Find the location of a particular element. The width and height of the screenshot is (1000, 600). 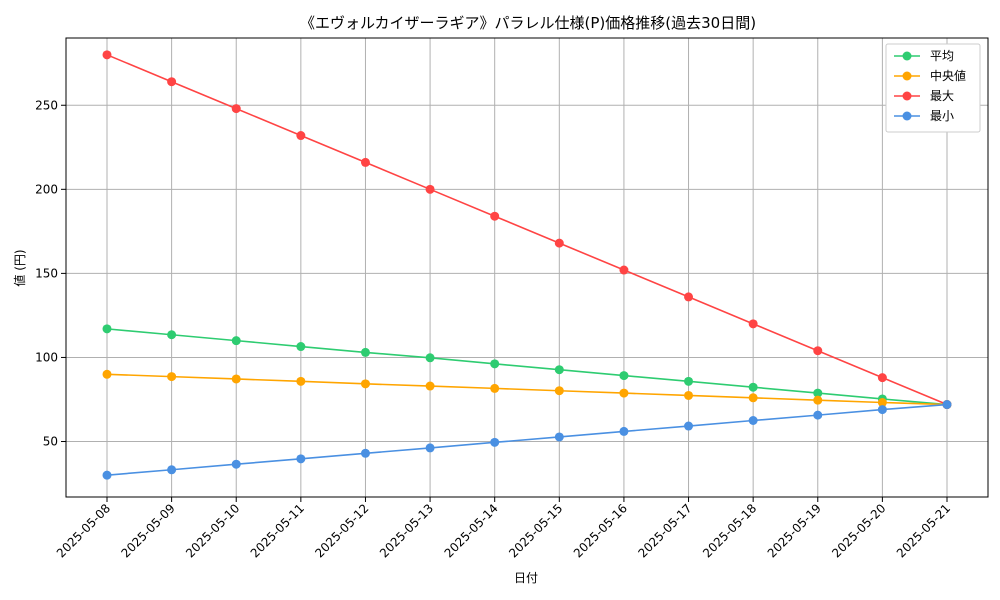

x-tick-label: 2025-05-10 is located at coordinates (212, 530).